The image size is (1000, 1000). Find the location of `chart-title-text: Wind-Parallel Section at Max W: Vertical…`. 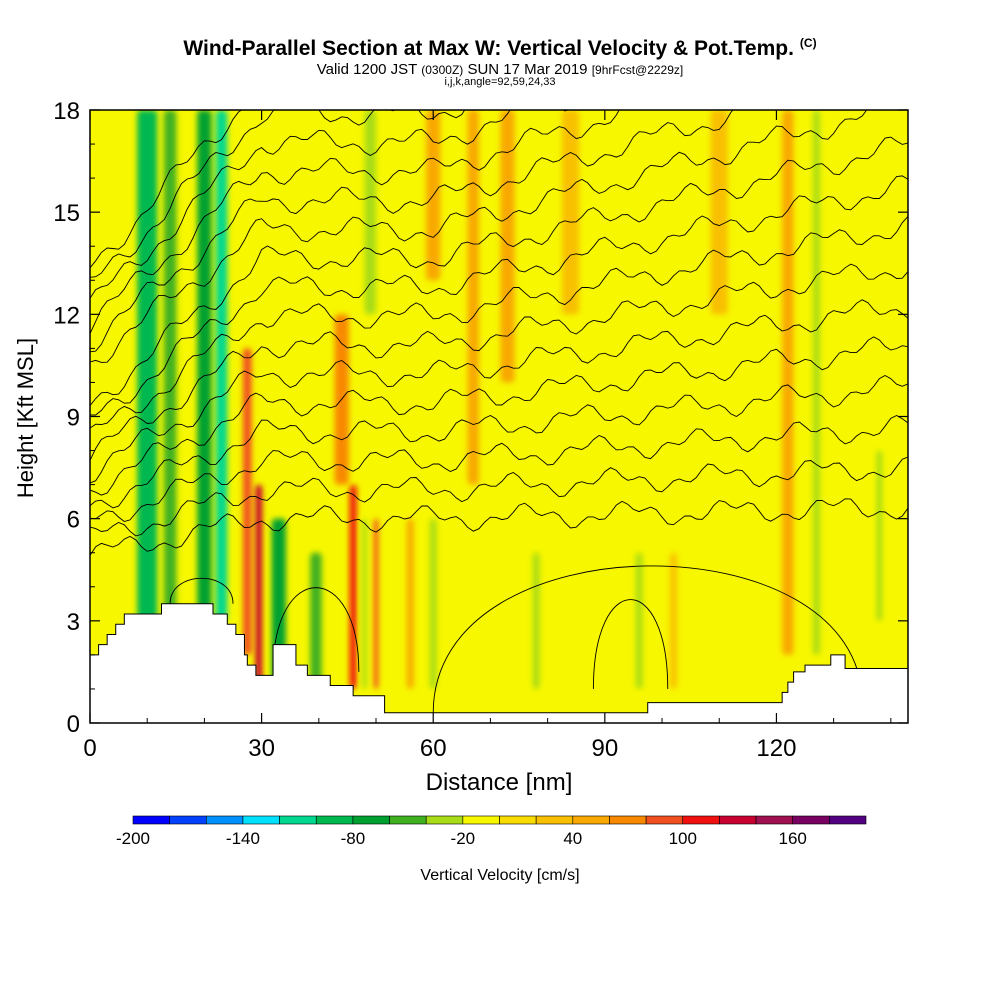

chart-title-text: Wind-Parallel Section at Max W: Vertical… is located at coordinates (488, 48).